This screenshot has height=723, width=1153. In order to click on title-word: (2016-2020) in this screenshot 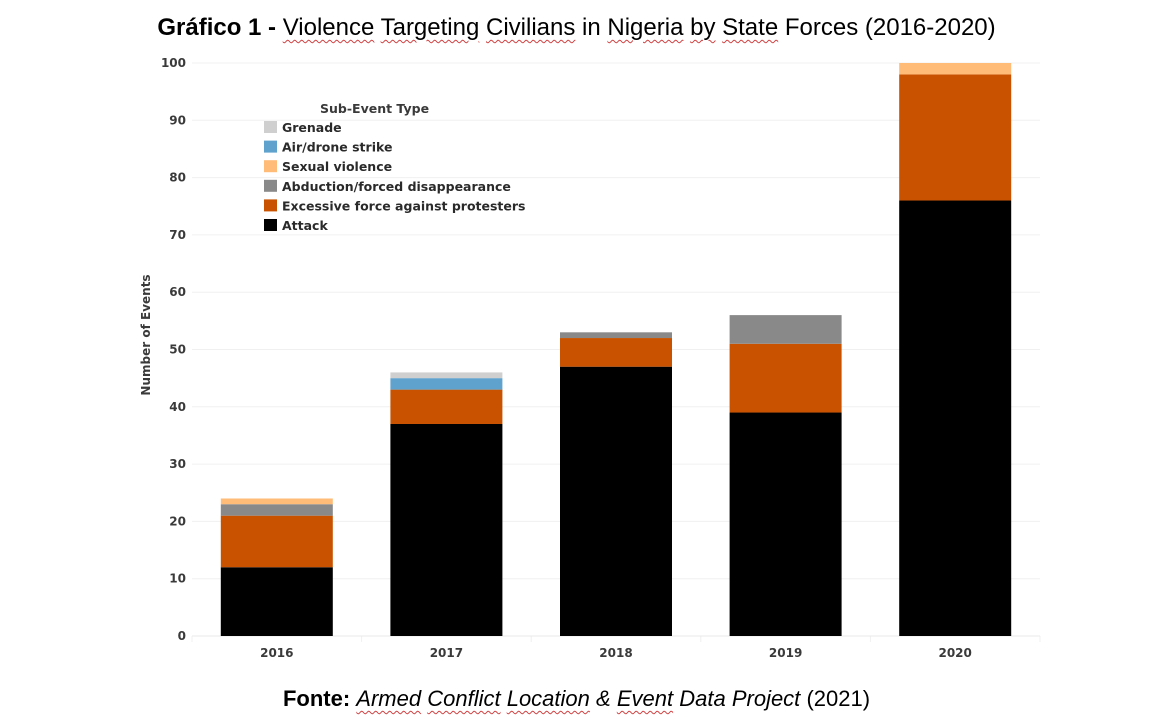, I will do `click(930, 27)`.